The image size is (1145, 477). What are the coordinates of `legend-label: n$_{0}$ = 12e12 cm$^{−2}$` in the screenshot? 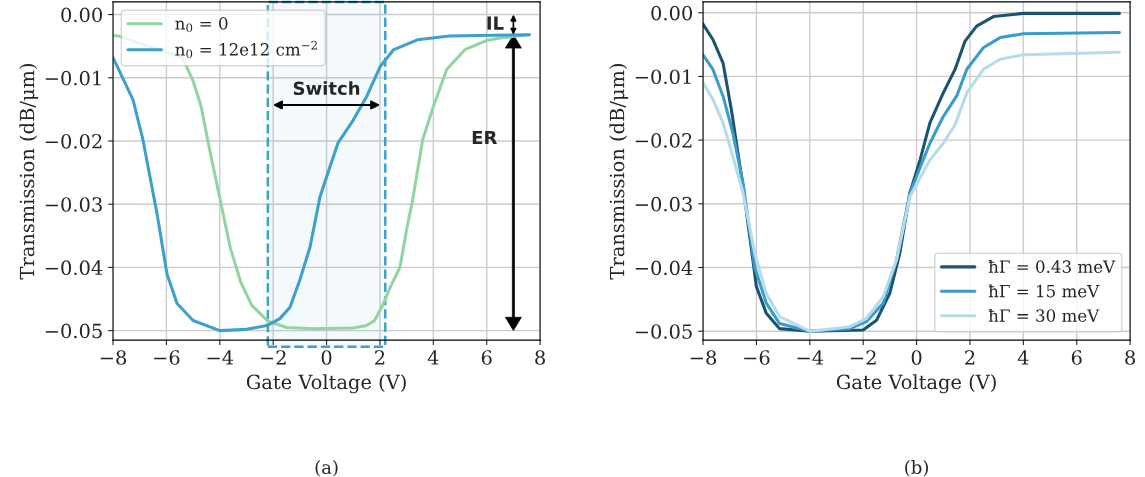 It's located at (246, 49).